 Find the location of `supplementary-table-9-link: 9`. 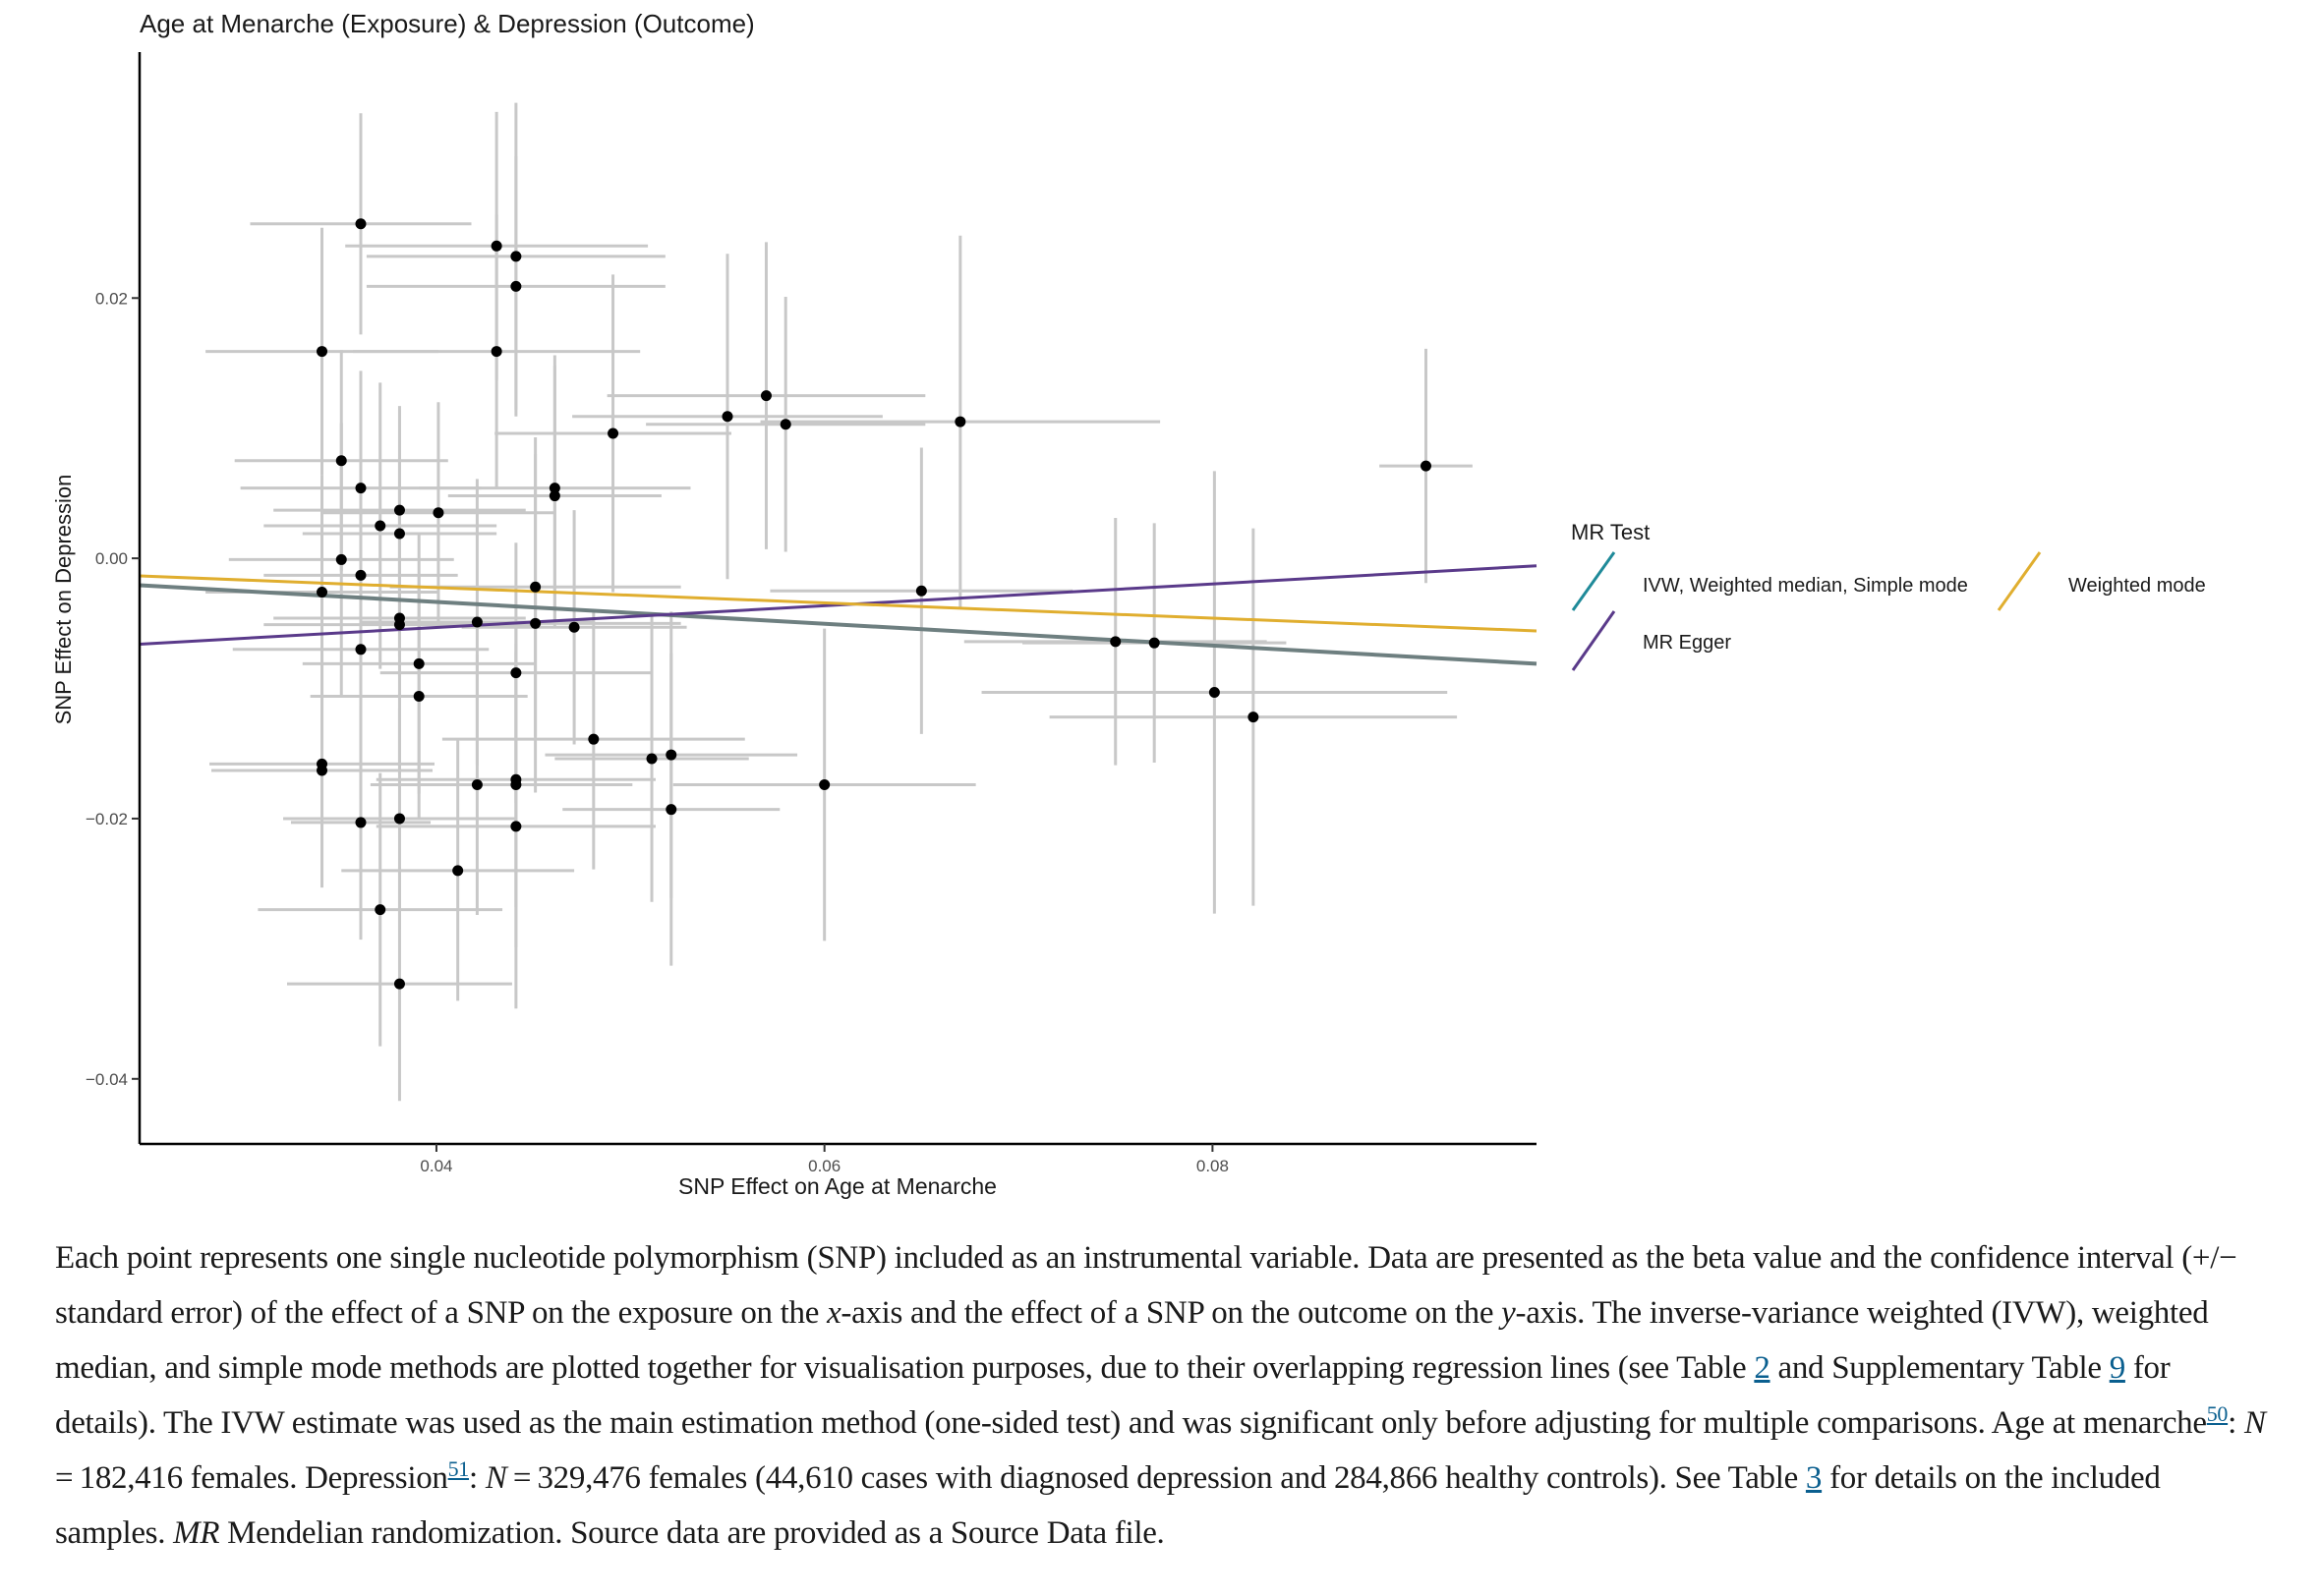

supplementary-table-9-link: 9 is located at coordinates (2117, 1368).